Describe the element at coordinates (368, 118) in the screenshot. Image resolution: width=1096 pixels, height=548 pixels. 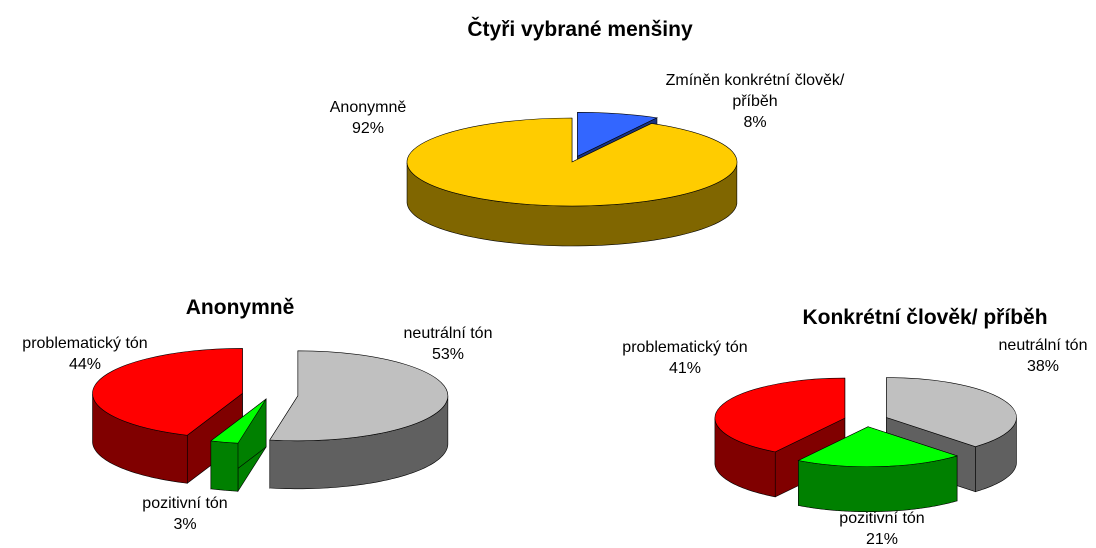
I see `slice-label: Anonymně 92%` at that location.